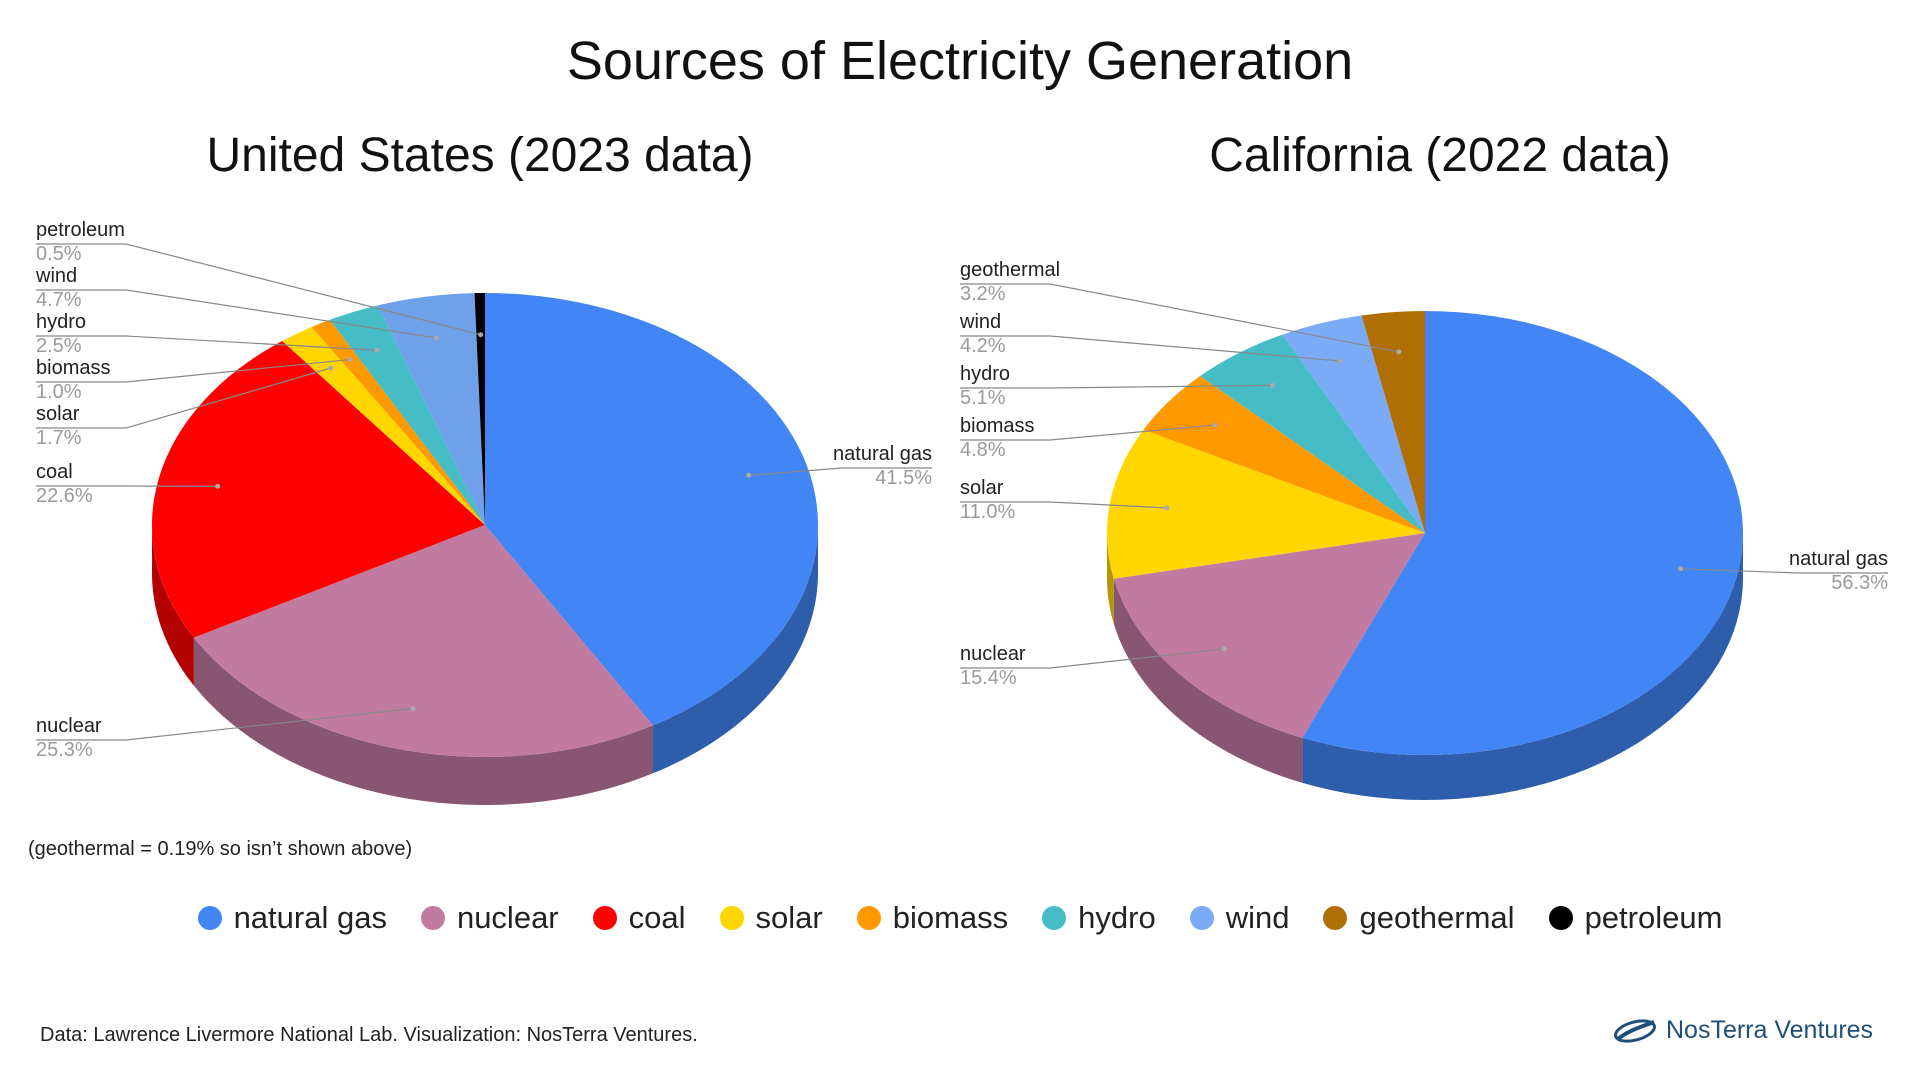  I want to click on us-chart-title: United States (2023 data), so click(480, 155).